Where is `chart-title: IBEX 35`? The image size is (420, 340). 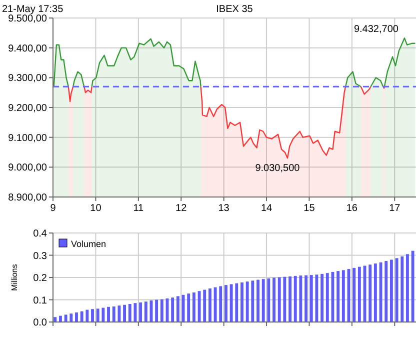 chart-title: IBEX 35 is located at coordinates (235, 9).